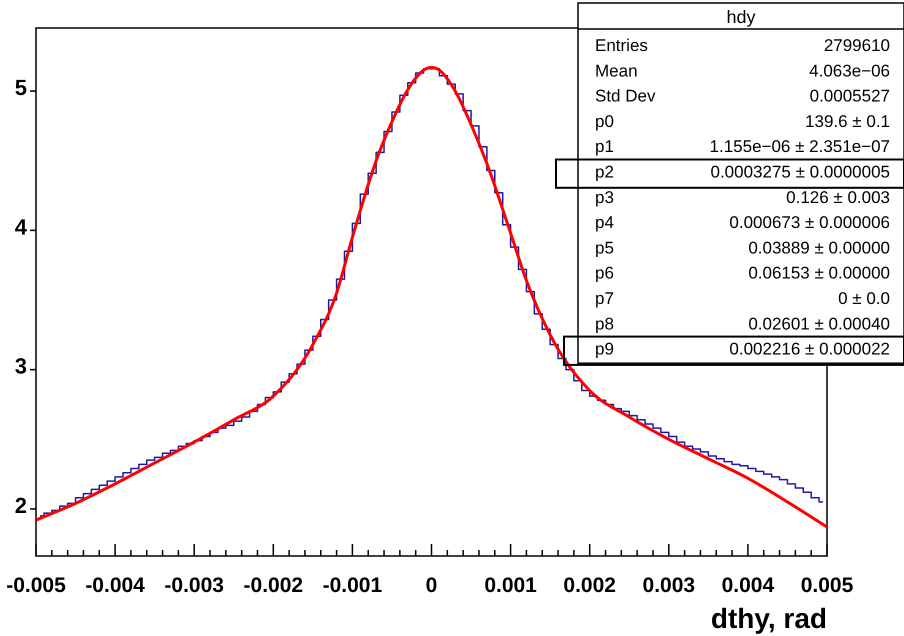 This screenshot has height=636, width=904. I want to click on annotation: p9, so click(604, 349).